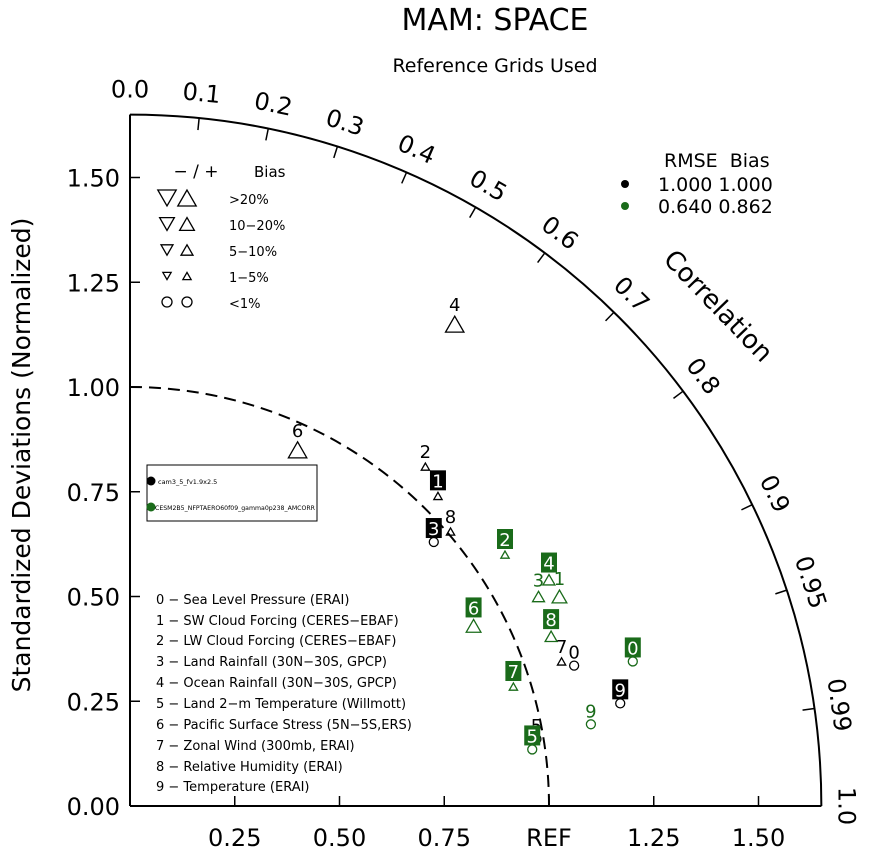  Describe the element at coordinates (245, 304) in the screenshot. I see `bias-legend-label: <1%` at that location.